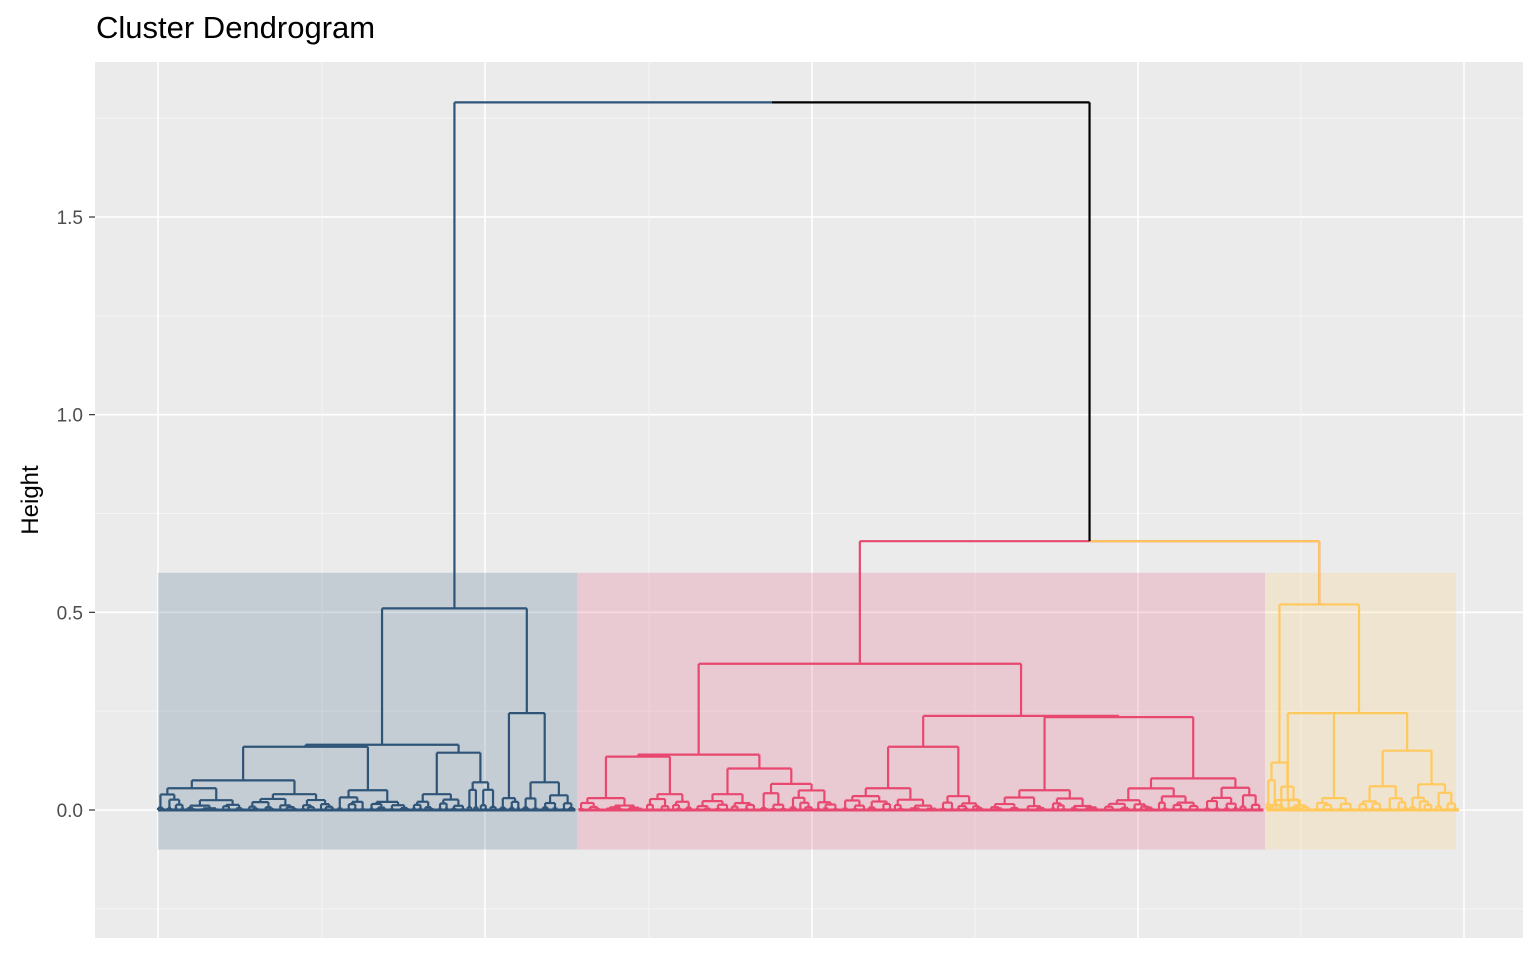 This screenshot has height=960, width=1536. I want to click on y-axis: 0.0 0.5 1.0 1.5, so click(76, 515).